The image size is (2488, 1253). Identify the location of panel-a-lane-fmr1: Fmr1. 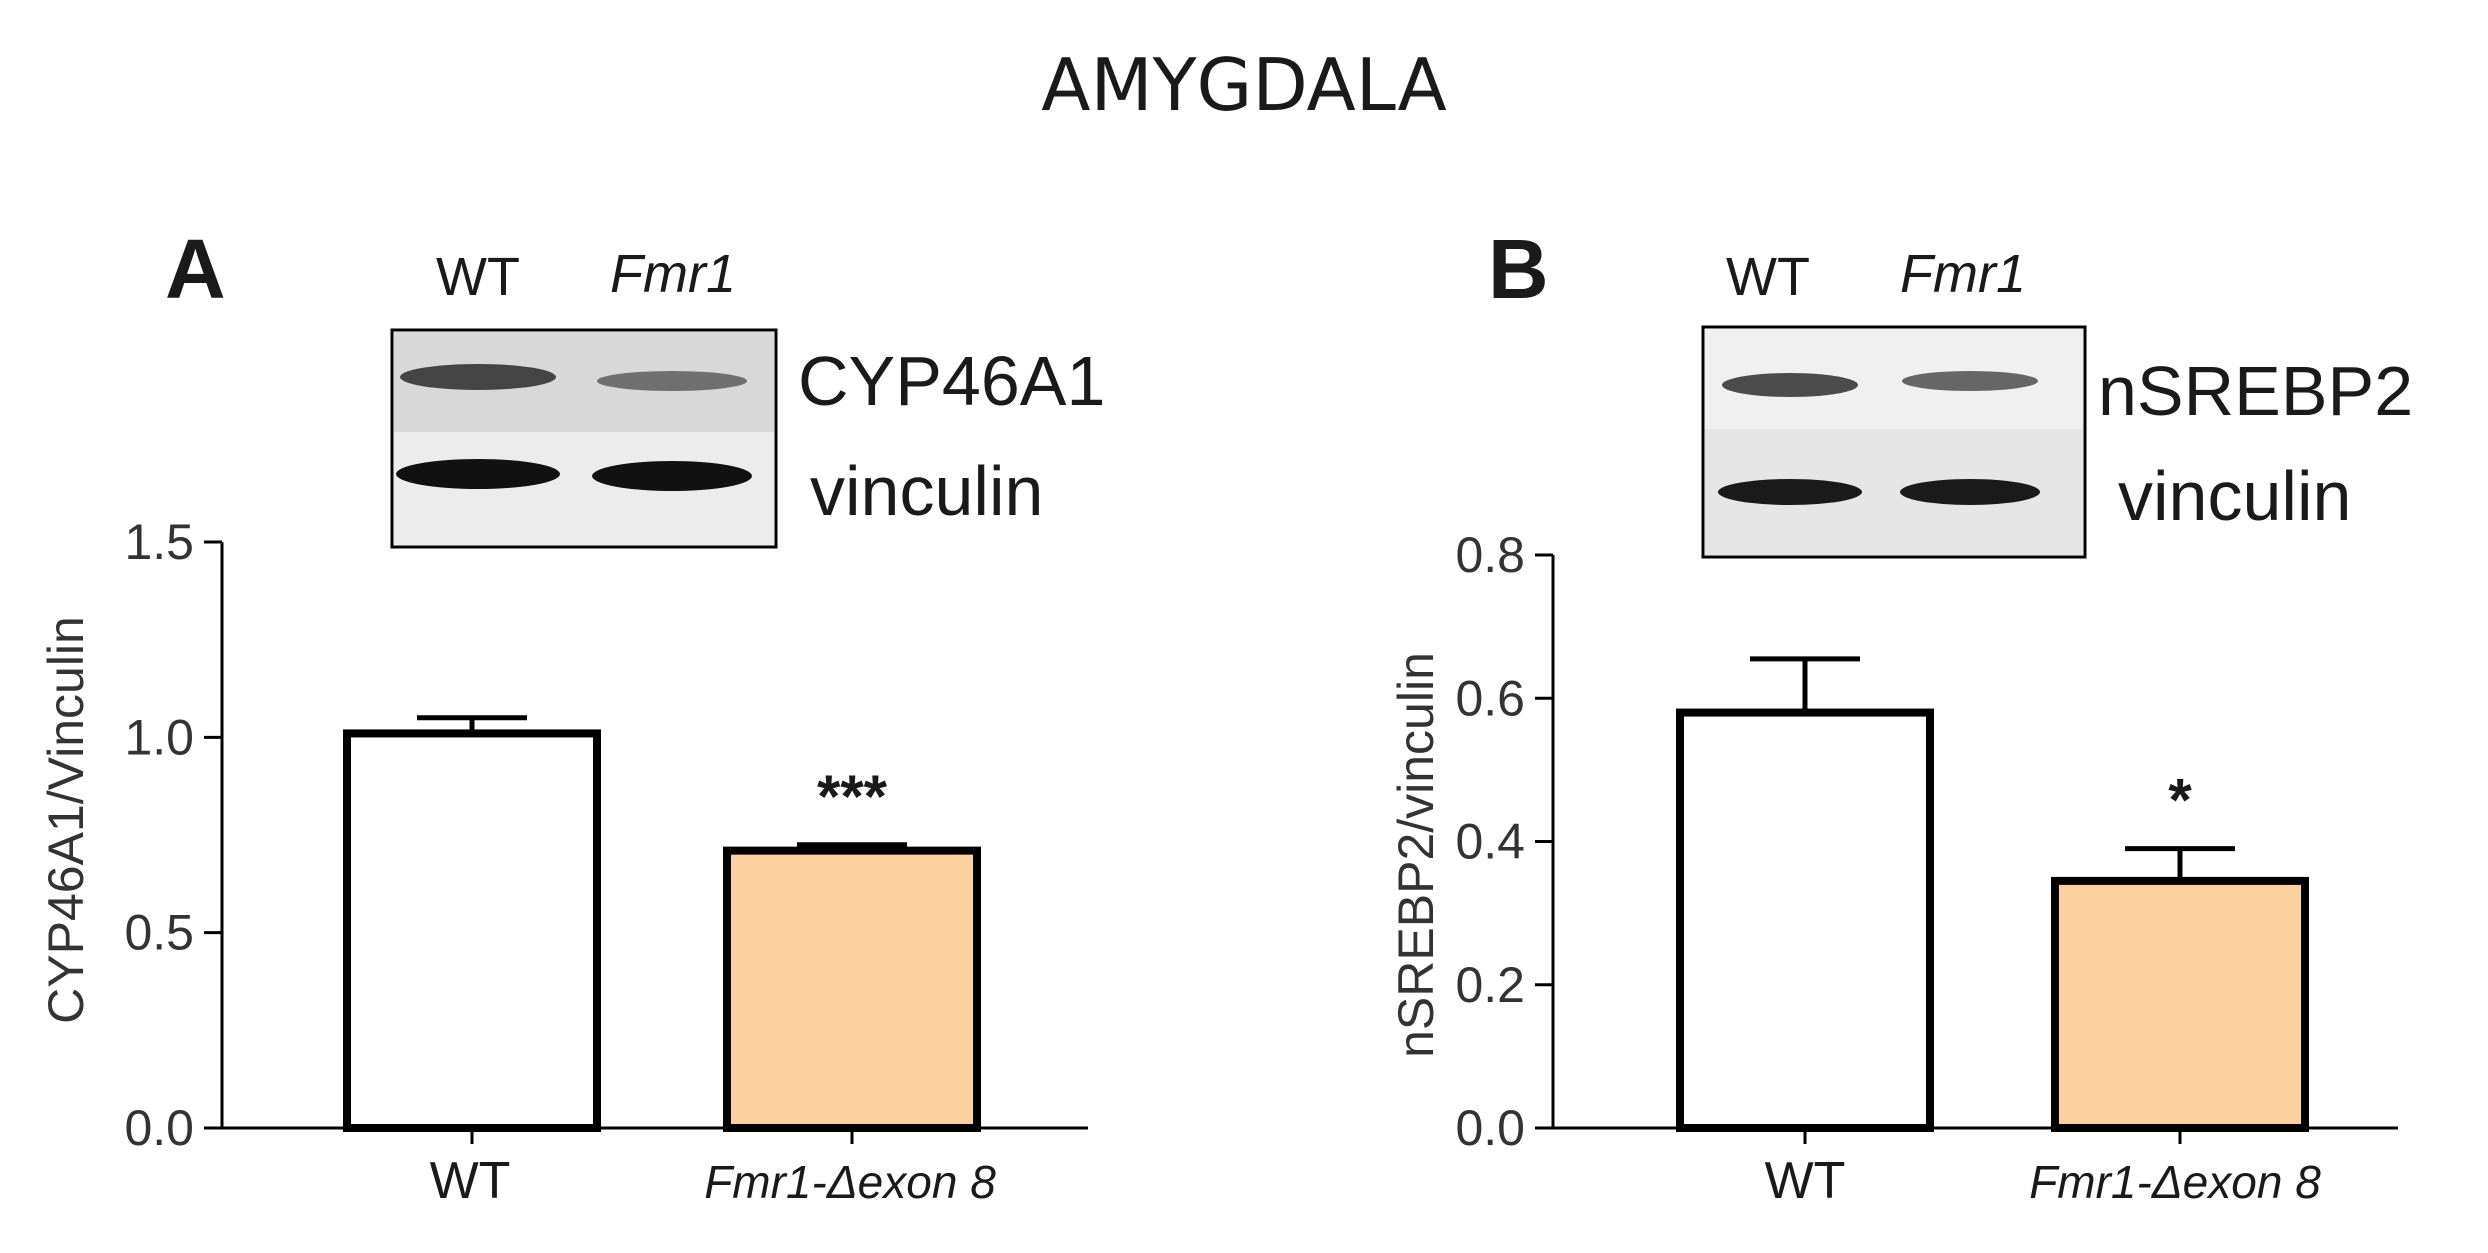
(673, 274).